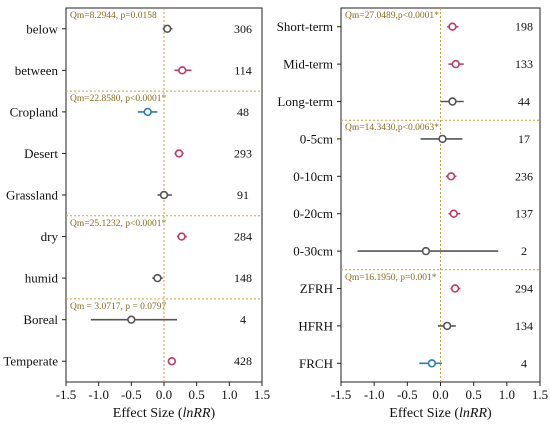 This screenshot has width=550, height=431. What do you see at coordinates (313, 251) in the screenshot?
I see `category-label: 0-30cm` at bounding box center [313, 251].